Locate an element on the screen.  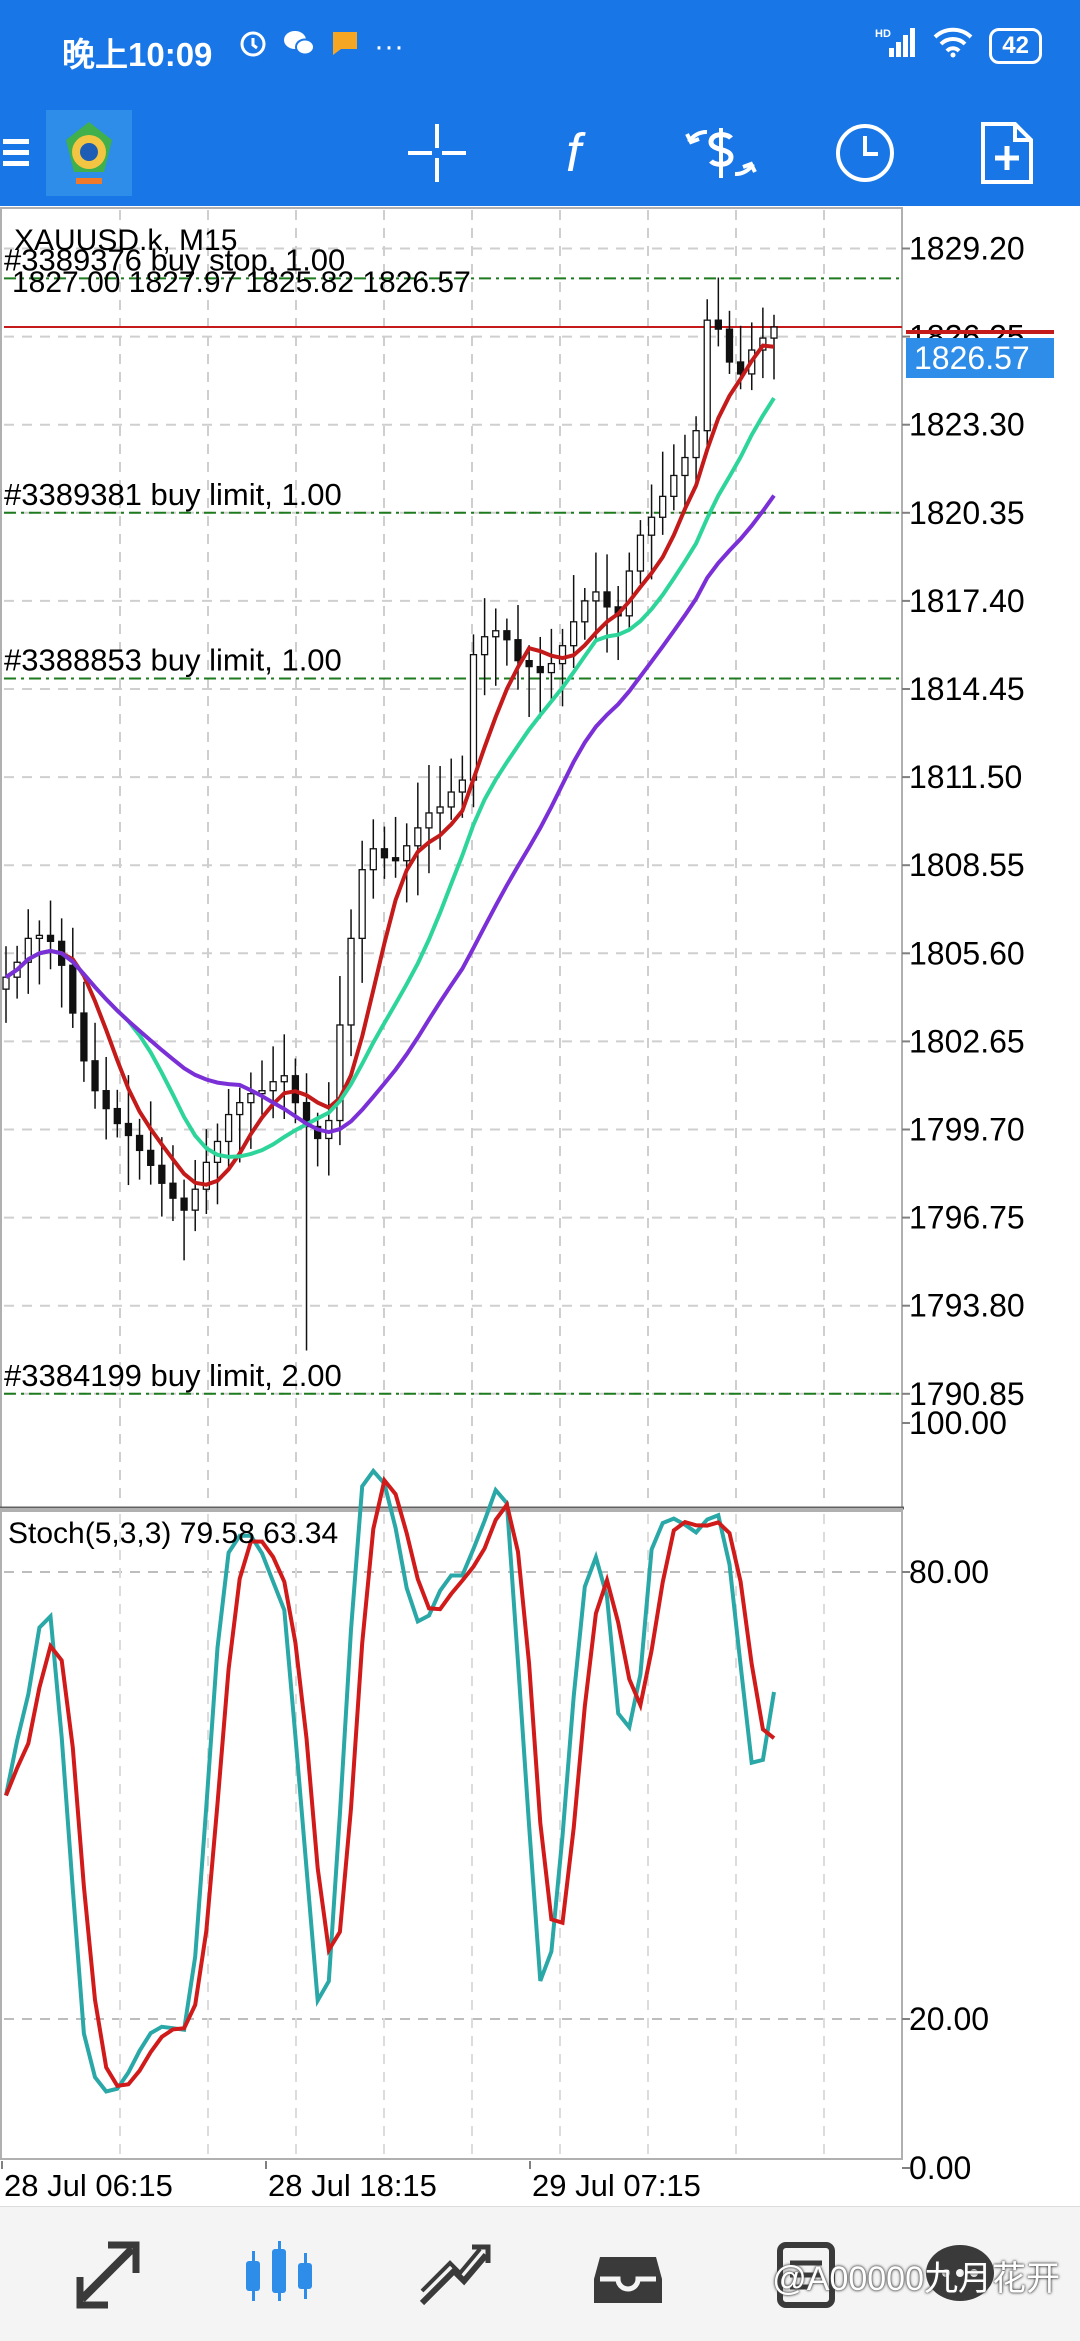
svg-text: 1826.57 is located at coordinates (972, 358).